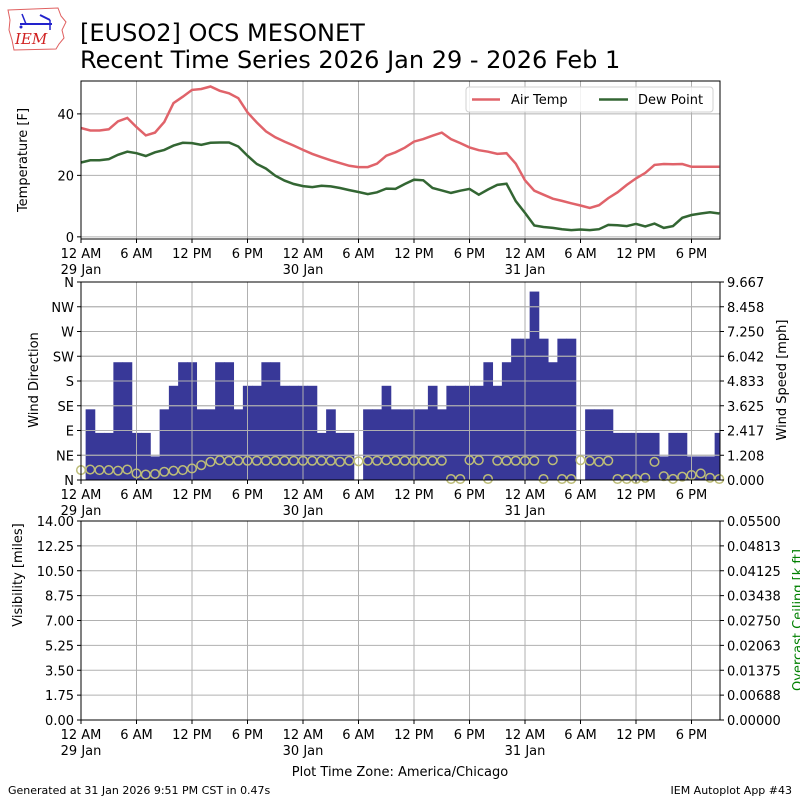 The height and width of the screenshot is (800, 800). I want to click on timezone-label: Plot Time Zone: America/Chicago, so click(400, 772).